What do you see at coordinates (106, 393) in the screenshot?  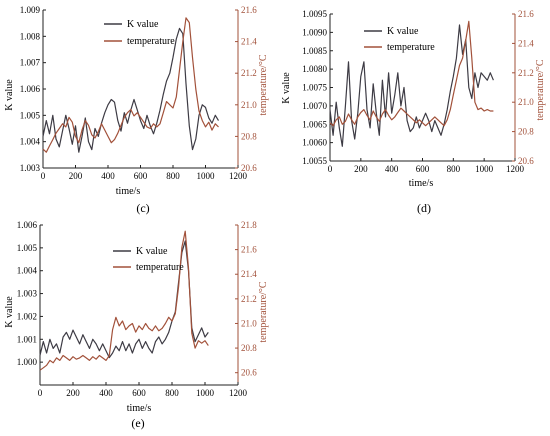 I see `panel-e-x-tick-label: 400` at bounding box center [106, 393].